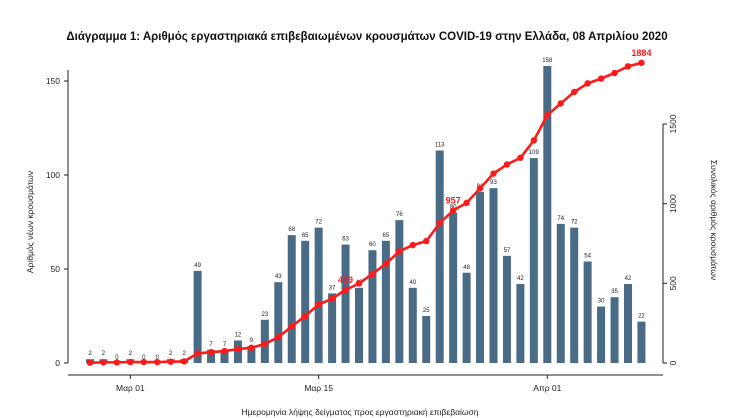  Describe the element at coordinates (130, 388) in the screenshot. I see `x-tick-label: Μαρ 01` at that location.